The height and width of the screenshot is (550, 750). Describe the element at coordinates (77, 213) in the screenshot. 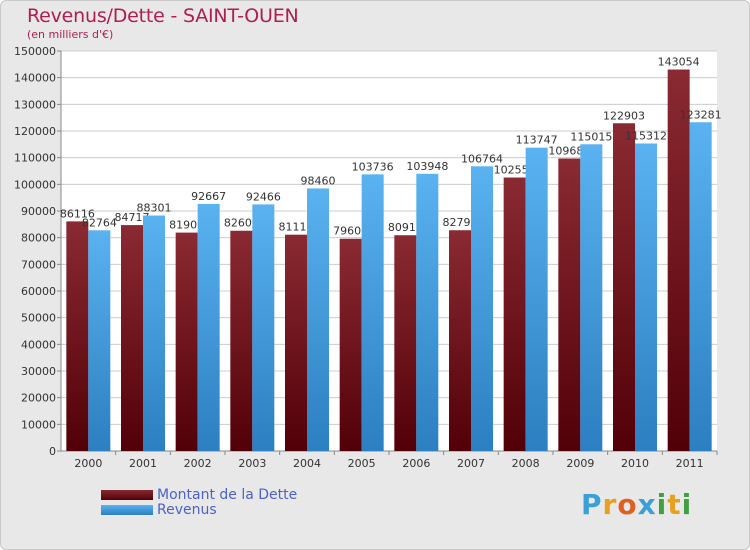

I see `data-label-dette: 86116` at that location.